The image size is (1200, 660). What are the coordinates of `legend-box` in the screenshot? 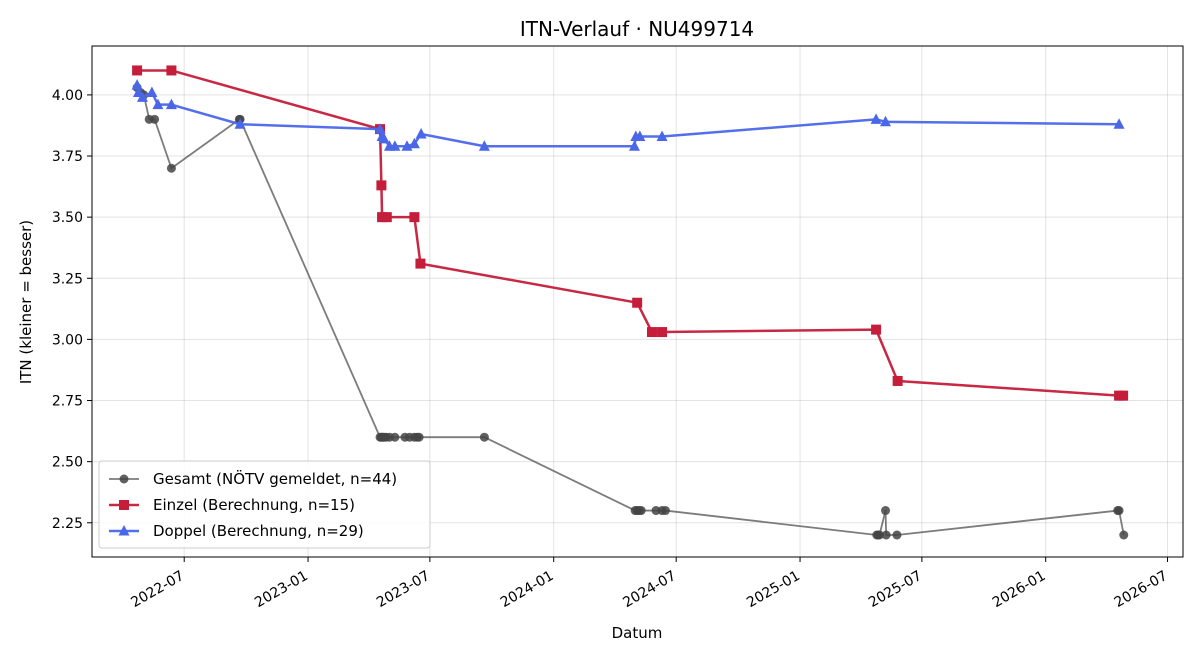 It's located at (264, 504).